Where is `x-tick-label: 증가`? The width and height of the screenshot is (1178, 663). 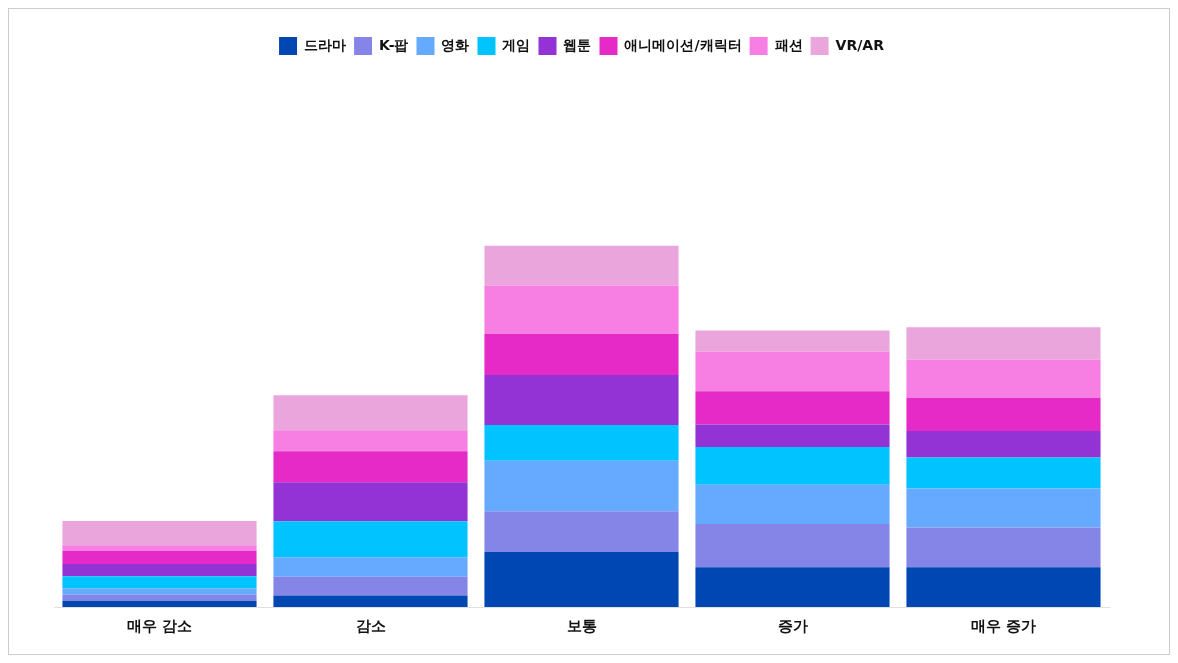
x-tick-label: 증가 is located at coordinates (792, 625).